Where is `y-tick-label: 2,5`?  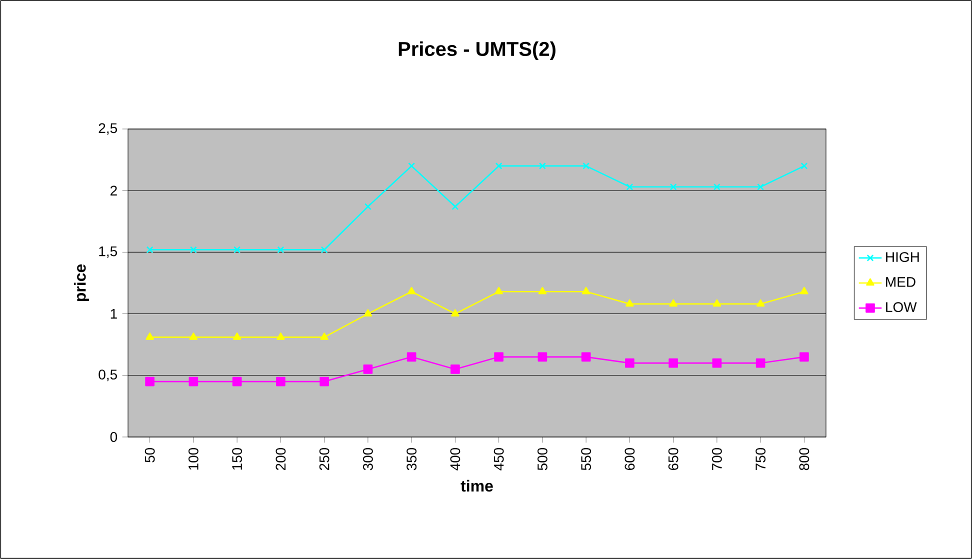 y-tick-label: 2,5 is located at coordinates (108, 129).